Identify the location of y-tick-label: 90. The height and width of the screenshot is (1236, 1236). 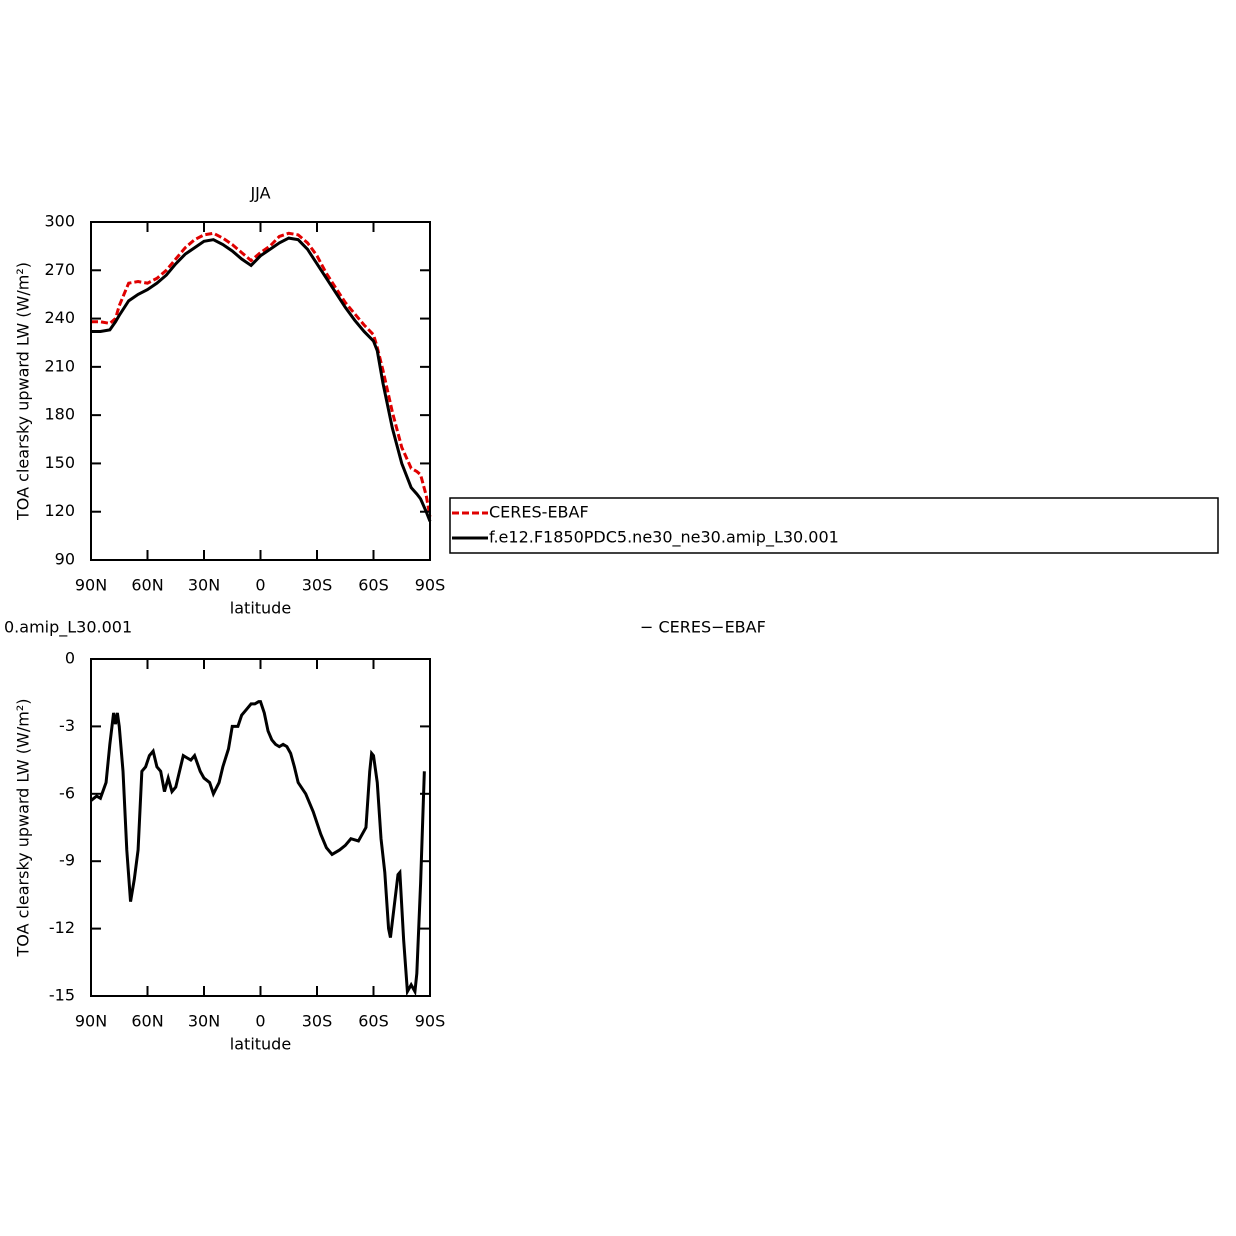
(65, 559).